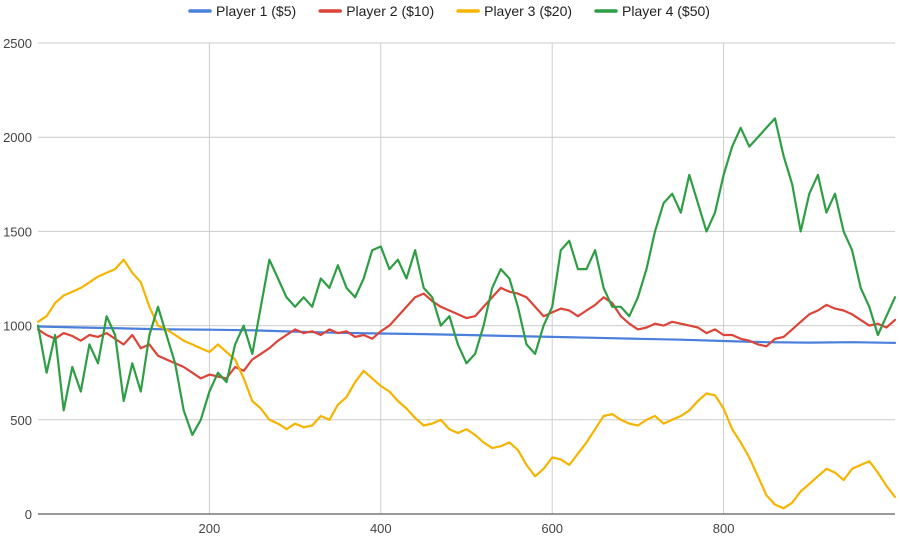 This screenshot has width=900, height=539. I want to click on y-tick-label: 2000, so click(17, 137).